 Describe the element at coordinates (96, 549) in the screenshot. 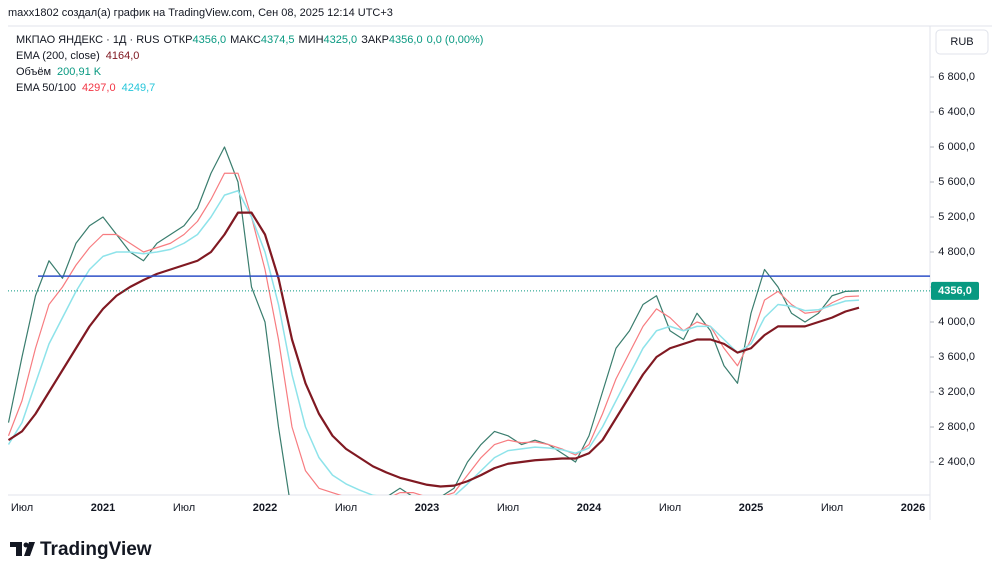

I see `brand: TradingView` at that location.